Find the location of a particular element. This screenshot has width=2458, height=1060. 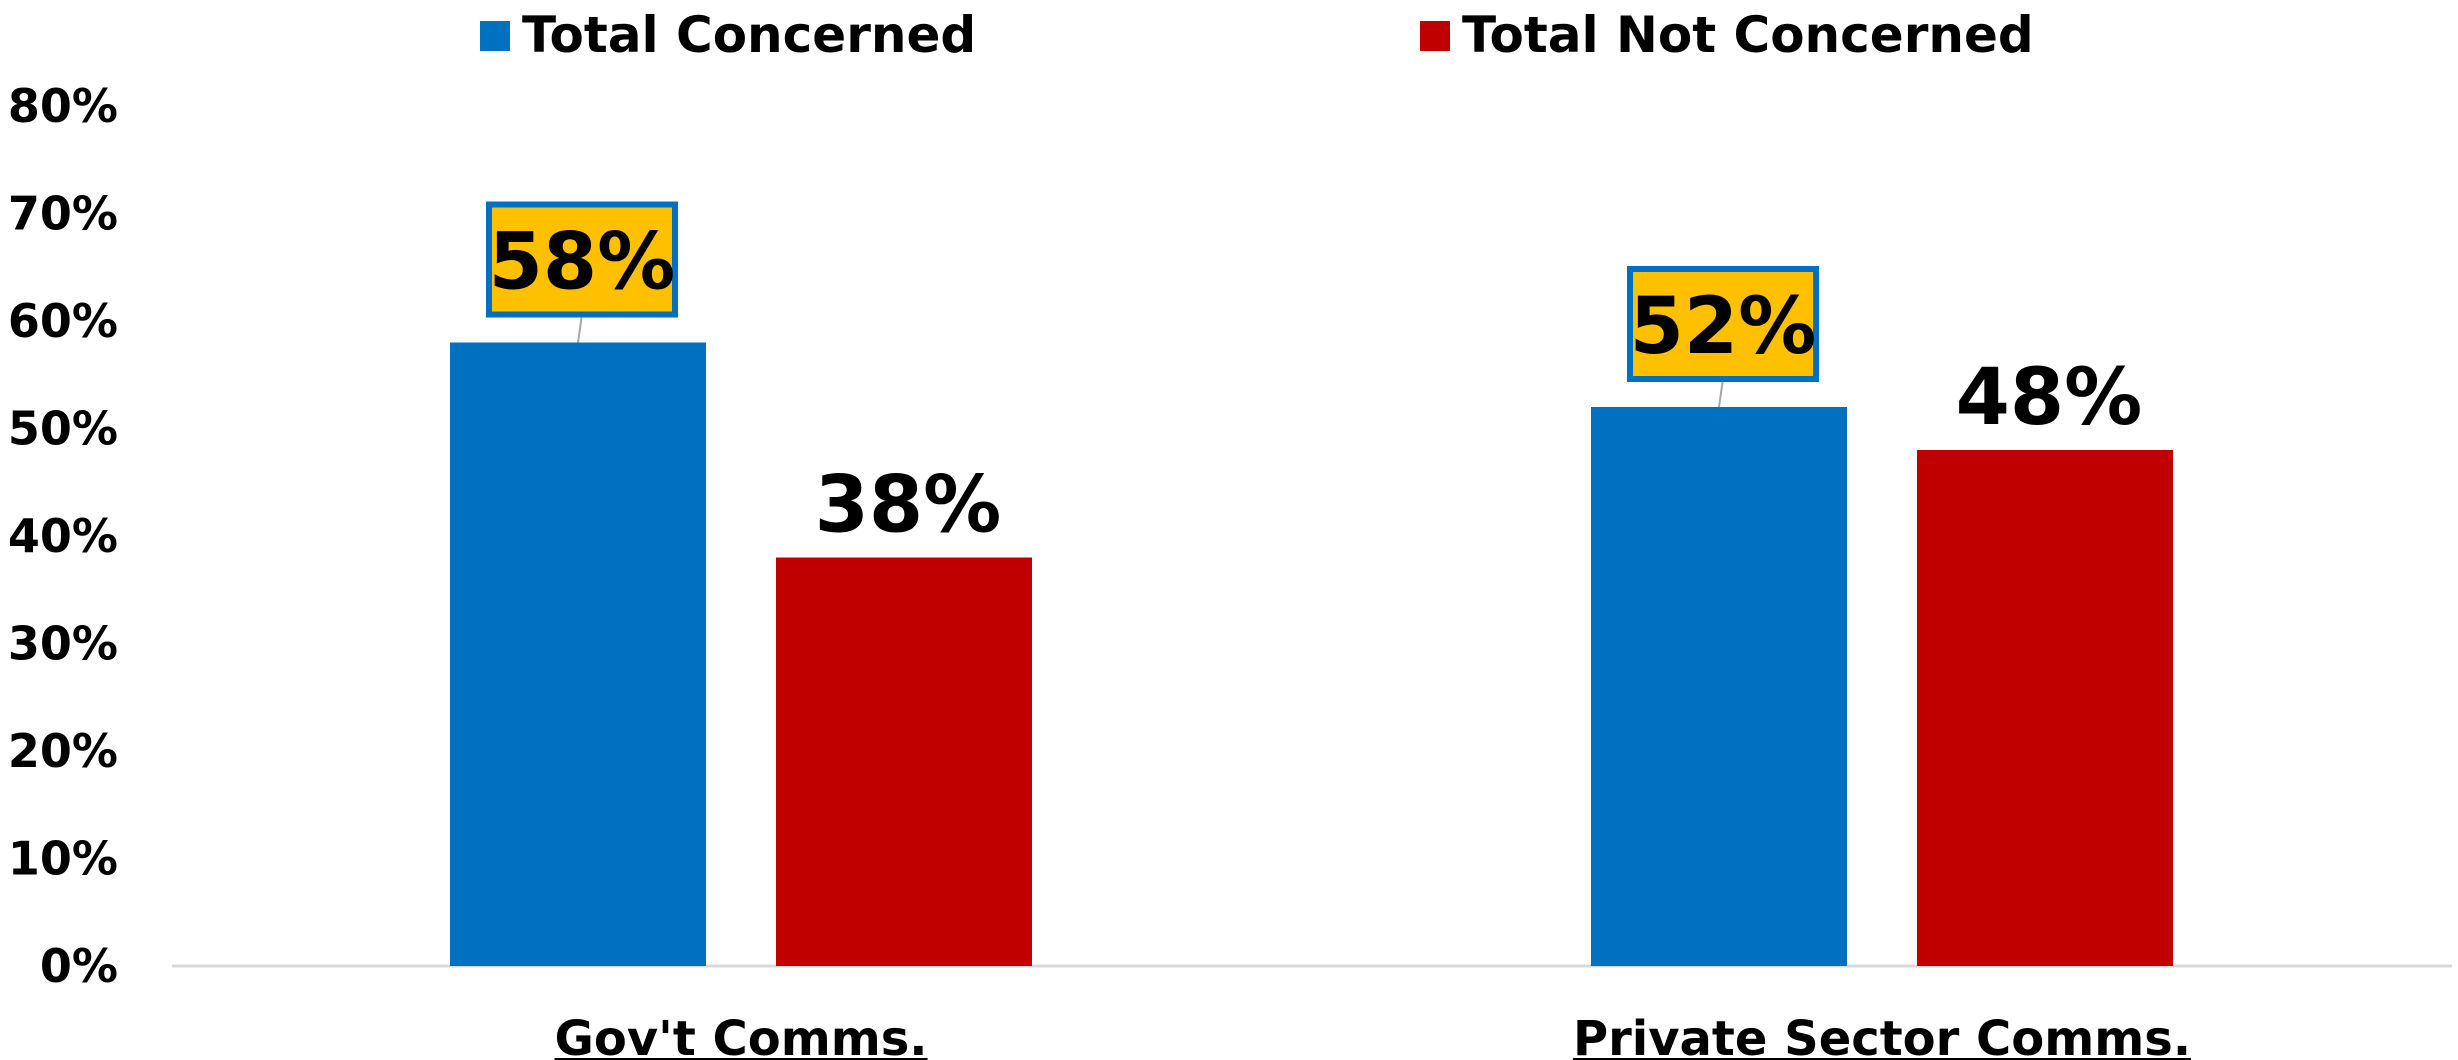

category-labels: Gov't Comms. Private Sector Comms. is located at coordinates (1372, 1035).